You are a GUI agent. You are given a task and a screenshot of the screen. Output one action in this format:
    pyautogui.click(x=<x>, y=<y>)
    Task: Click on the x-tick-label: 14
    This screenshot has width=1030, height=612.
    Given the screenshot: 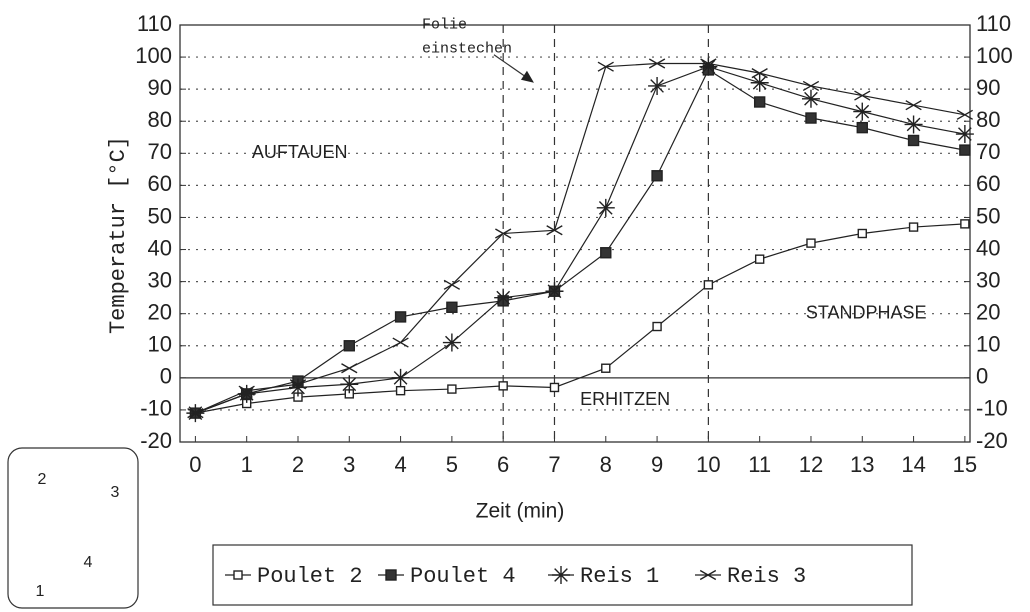 What is the action you would take?
    pyautogui.click(x=913, y=464)
    